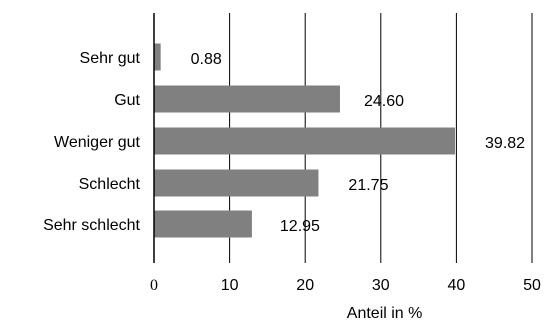  Describe the element at coordinates (532, 285) in the screenshot. I see `x-tick-label: 50` at that location.